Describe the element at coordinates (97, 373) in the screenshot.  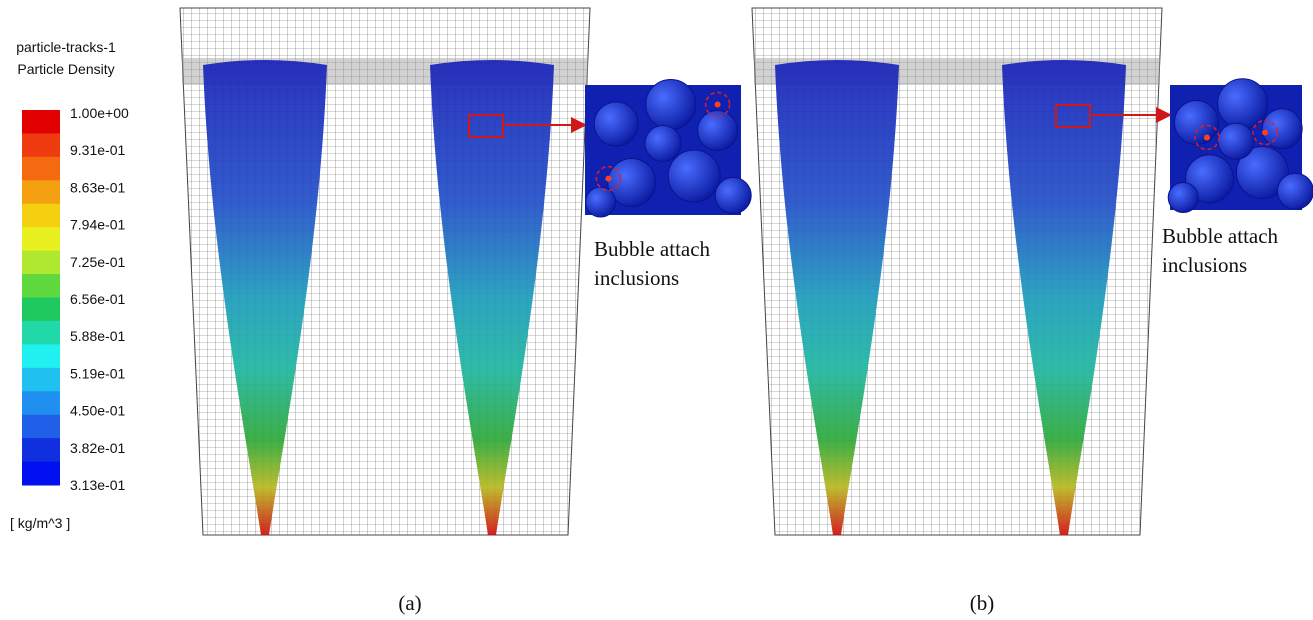
I see `colorbar-tick-label: 5.19e-01` at that location.